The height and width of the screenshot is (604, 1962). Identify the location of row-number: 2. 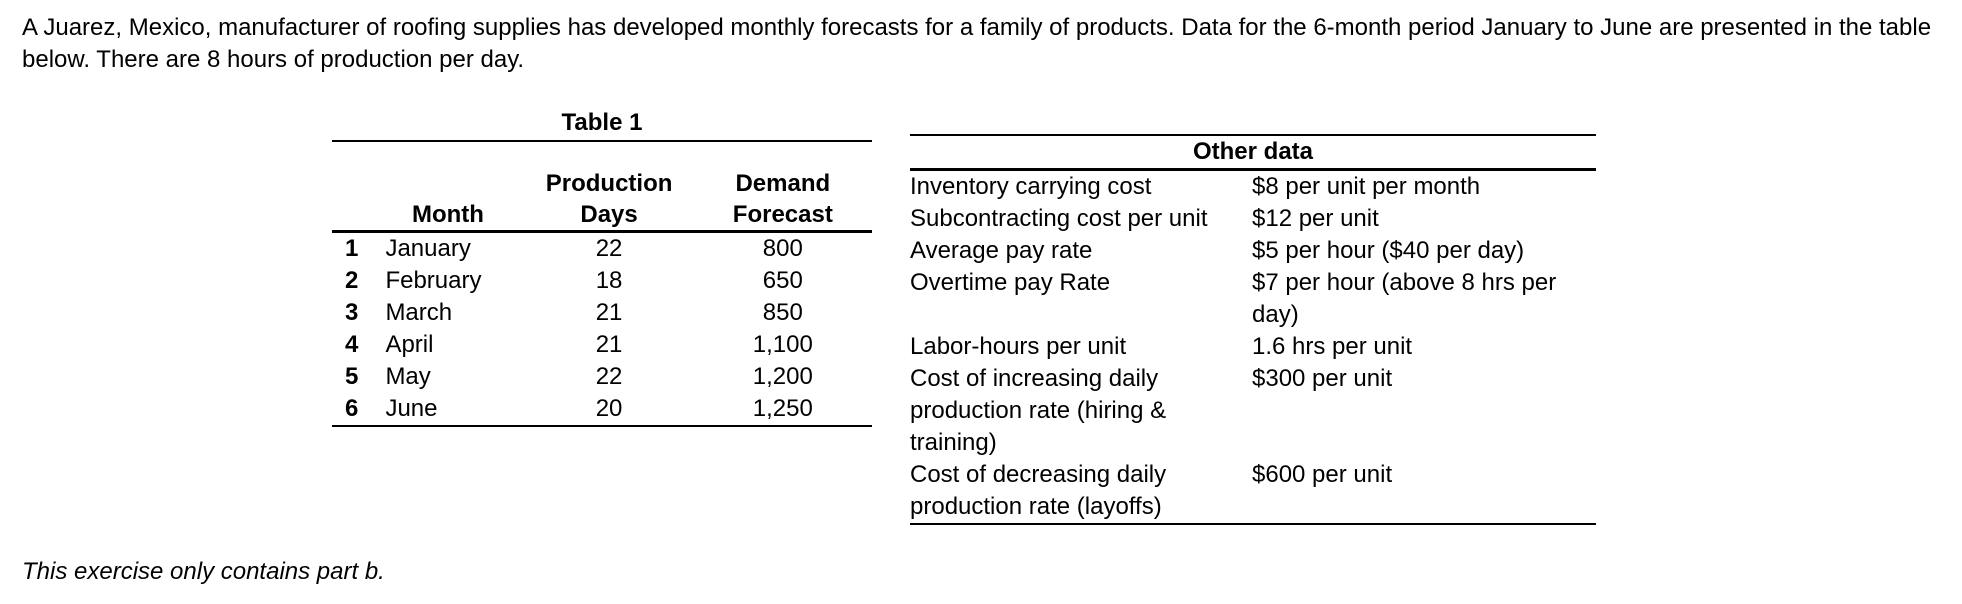
(352, 280).